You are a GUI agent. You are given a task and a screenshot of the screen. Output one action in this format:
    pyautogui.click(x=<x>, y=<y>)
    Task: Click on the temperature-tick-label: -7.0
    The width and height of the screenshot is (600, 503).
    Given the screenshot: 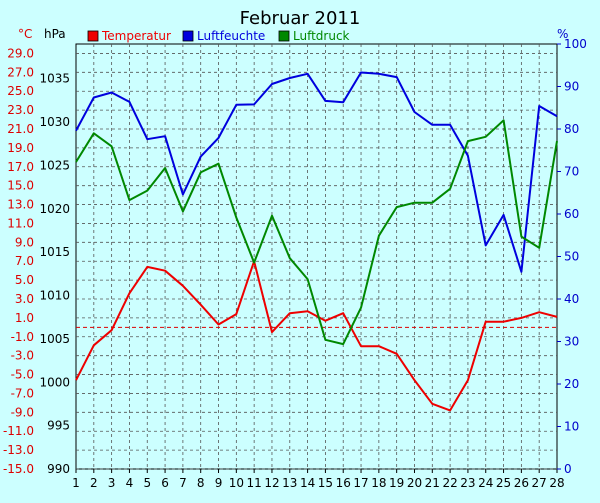 What is the action you would take?
    pyautogui.click(x=22, y=393)
    